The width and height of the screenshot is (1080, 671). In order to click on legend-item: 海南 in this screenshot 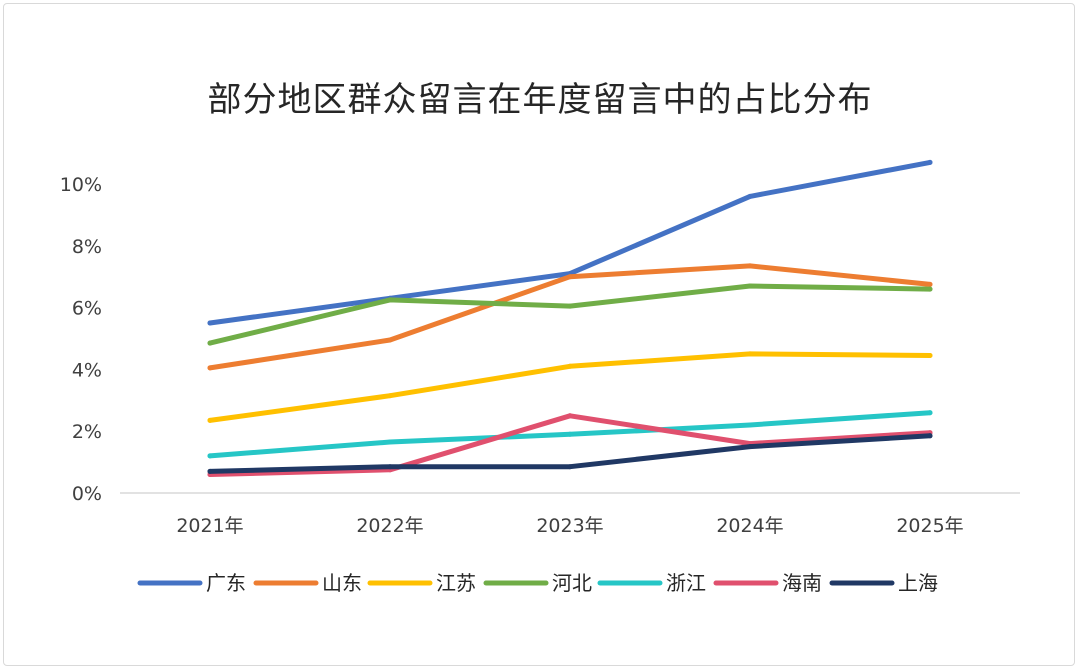, I will do `click(767, 583)`.